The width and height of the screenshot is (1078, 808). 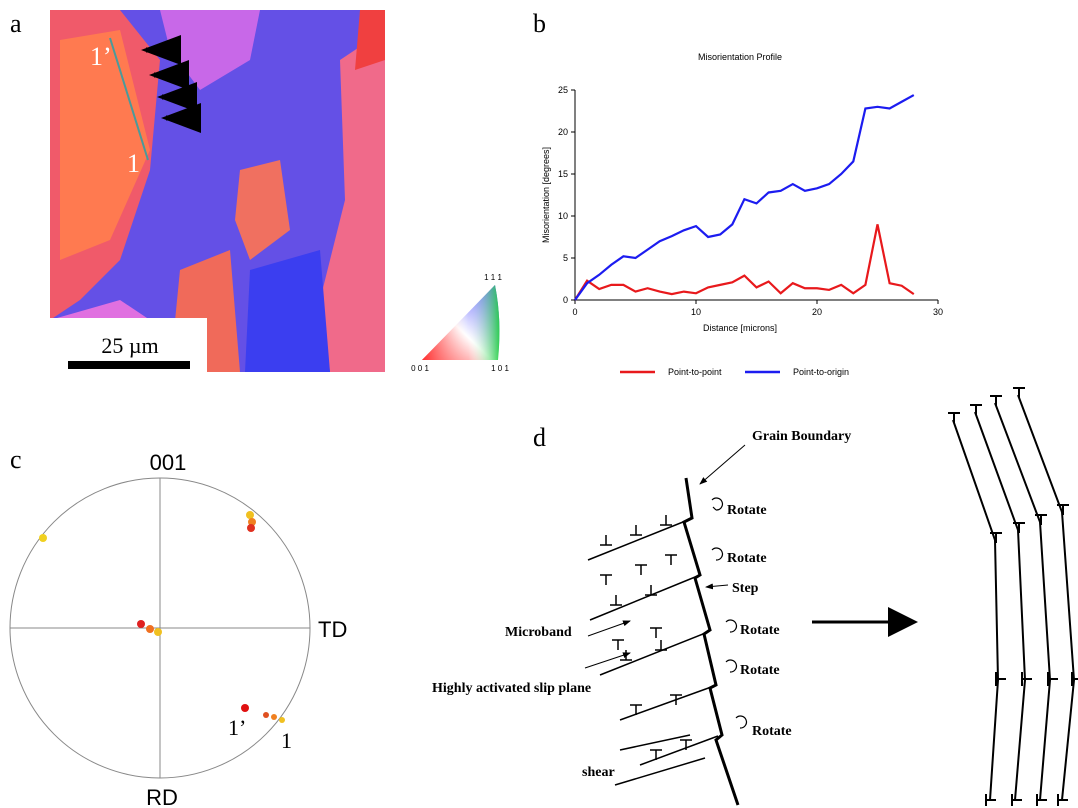 What do you see at coordinates (500, 368) in the screenshot?
I see `key-label: 1 0 1` at bounding box center [500, 368].